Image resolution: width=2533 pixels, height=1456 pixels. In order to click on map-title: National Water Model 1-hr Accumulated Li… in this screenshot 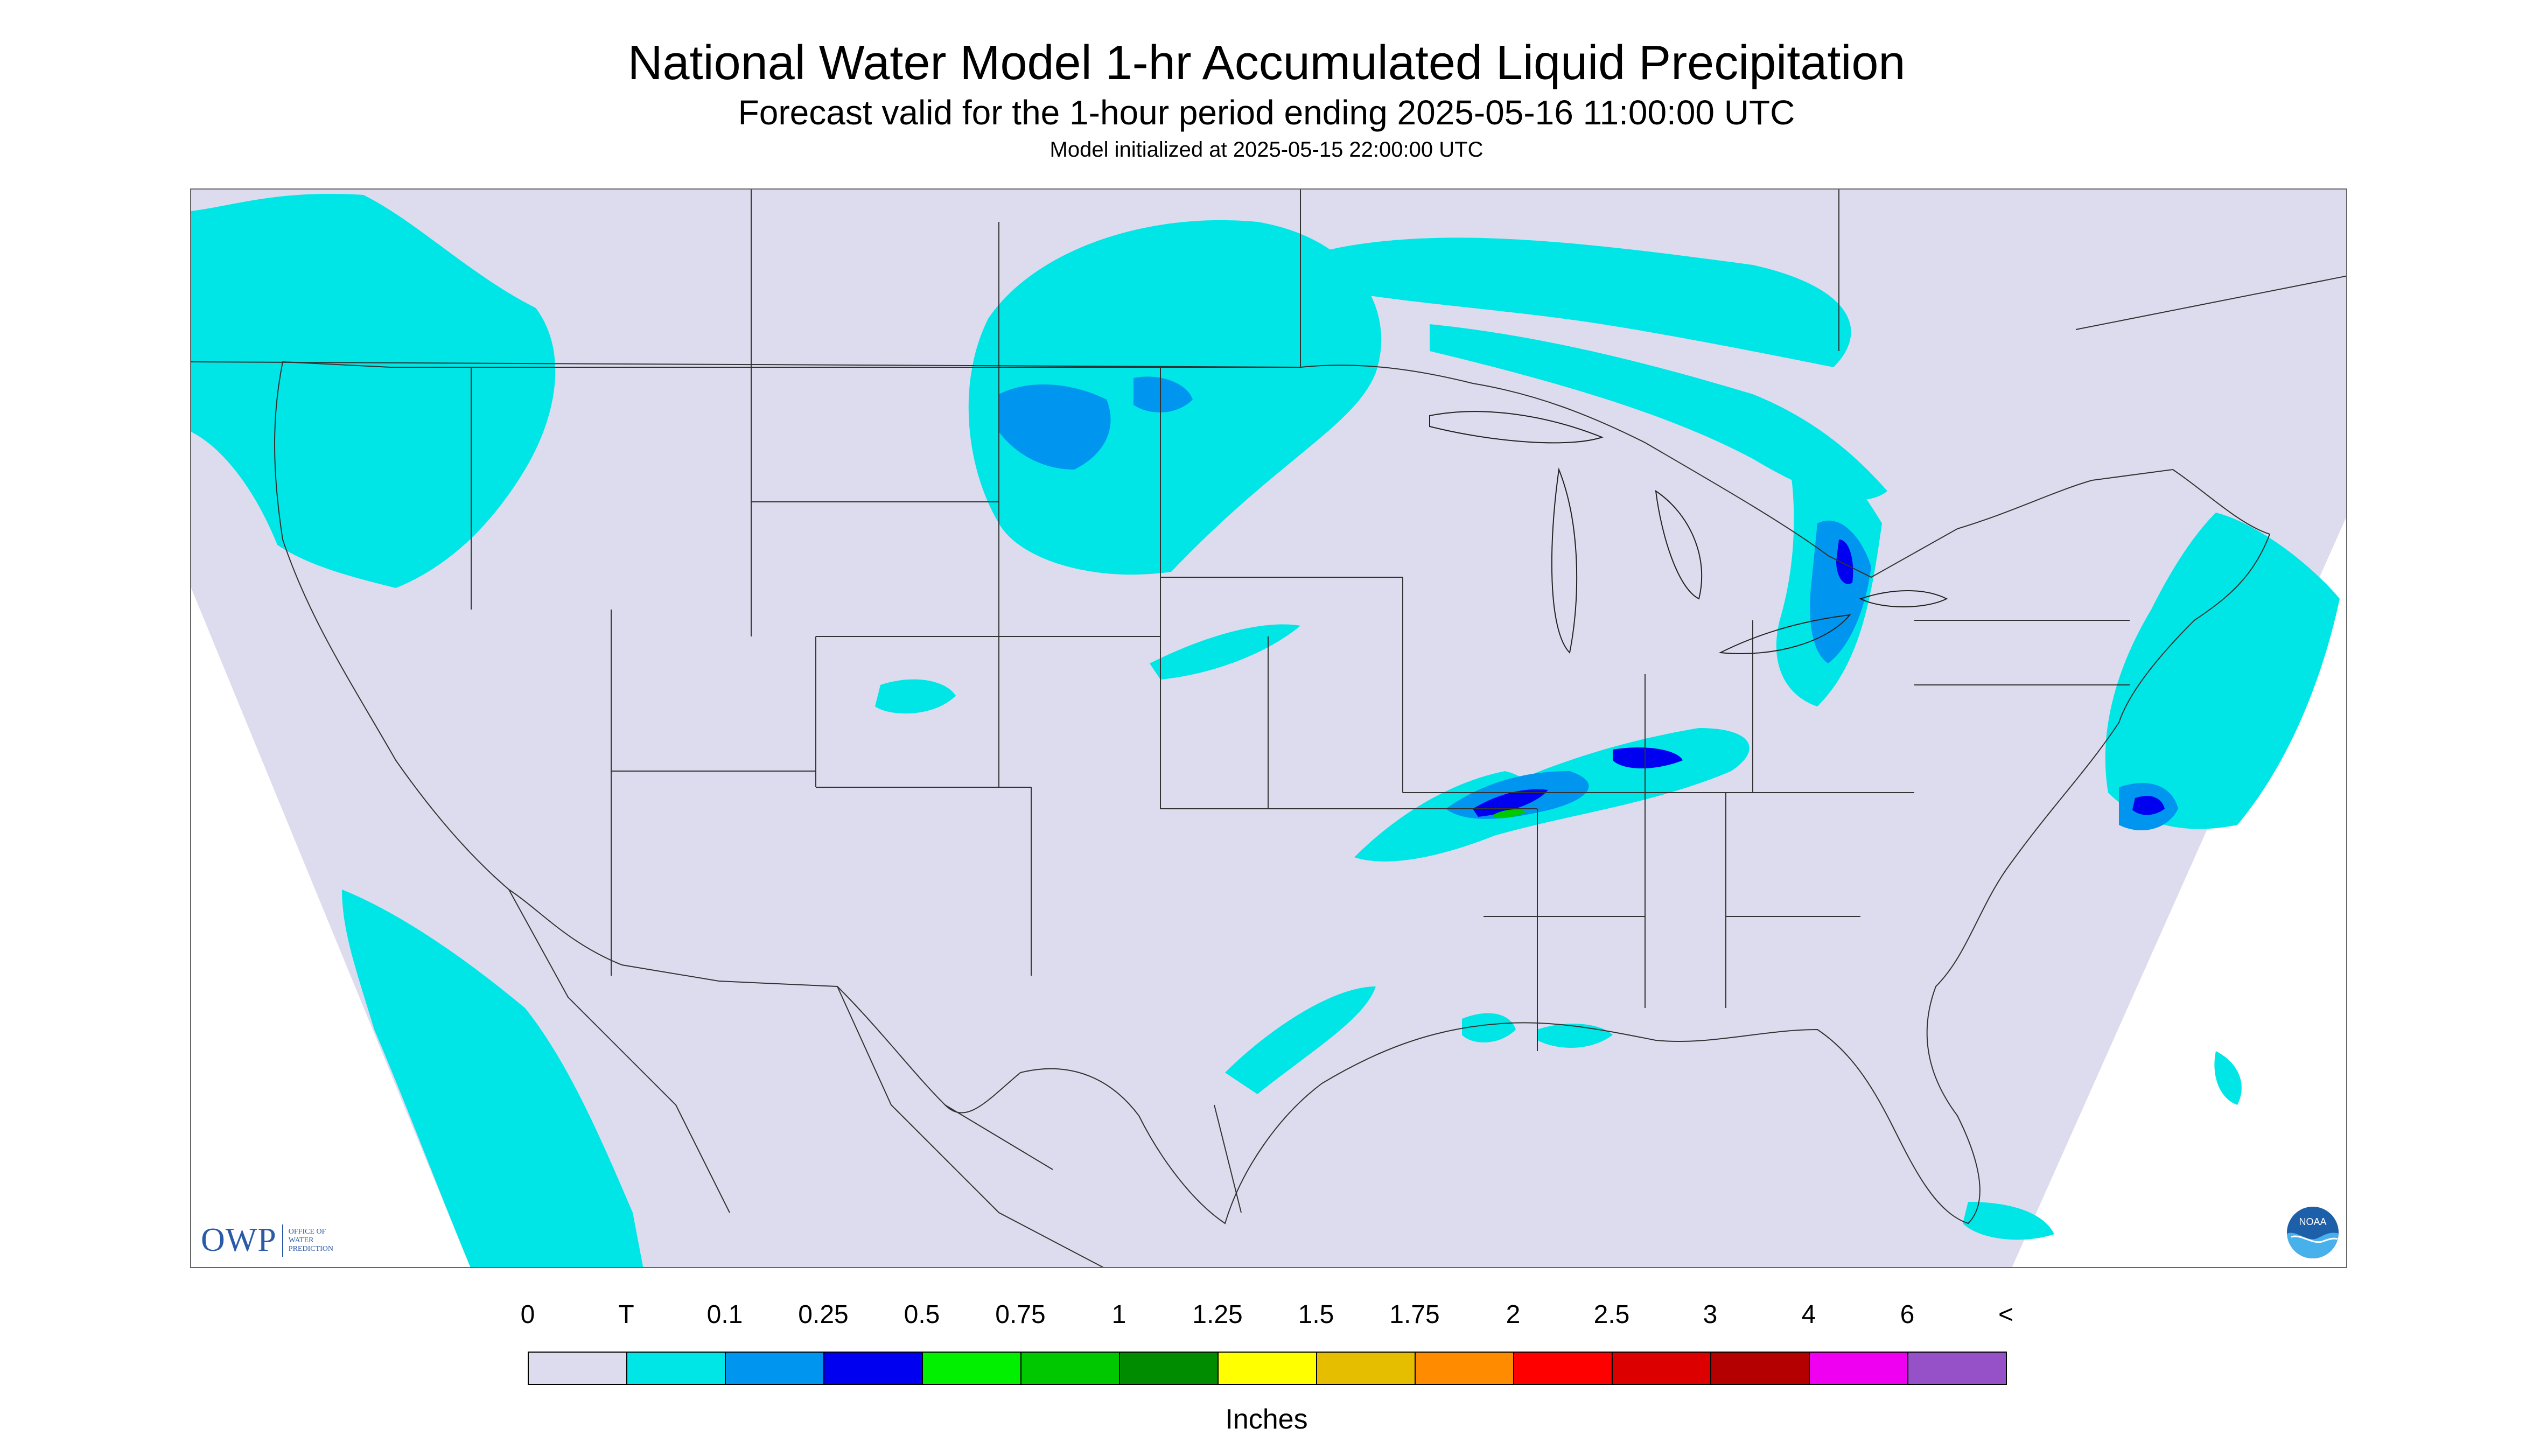, I will do `click(1266, 63)`.